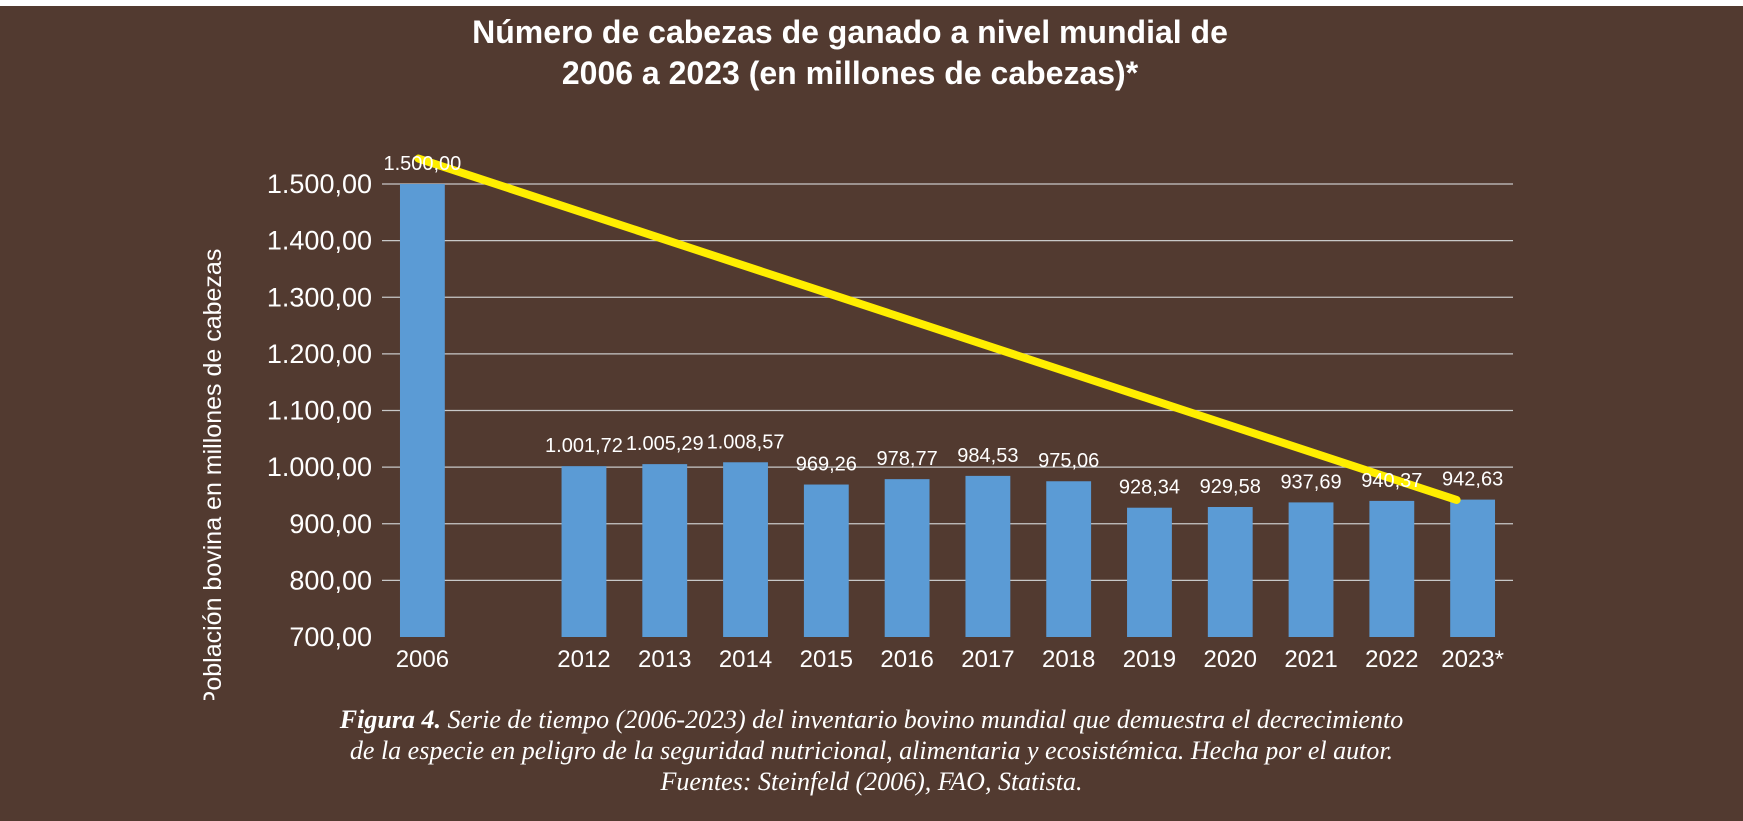  What do you see at coordinates (1230, 659) in the screenshot?
I see `x-tick-label: 2020` at bounding box center [1230, 659].